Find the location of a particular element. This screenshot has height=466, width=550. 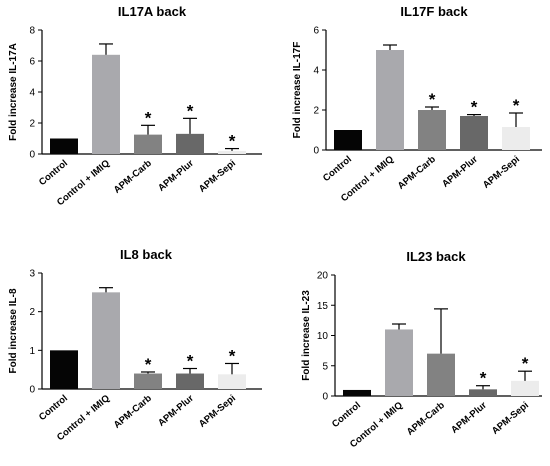

chart-title: IL17F back is located at coordinates (434, 11).